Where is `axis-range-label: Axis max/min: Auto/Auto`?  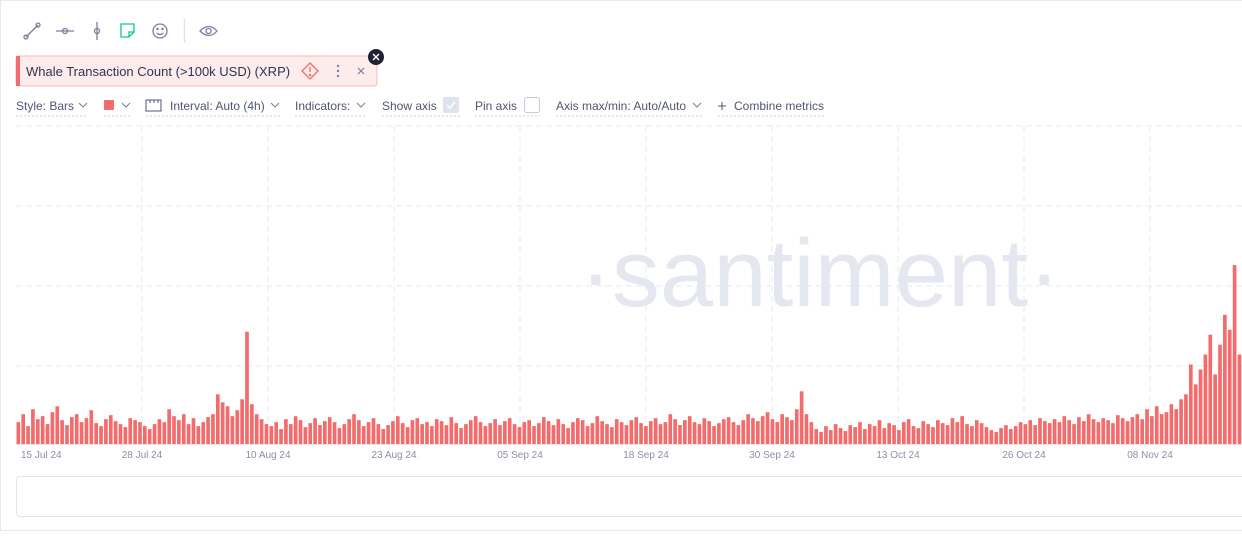
axis-range-label: Axis max/min: Auto/Auto is located at coordinates (621, 106).